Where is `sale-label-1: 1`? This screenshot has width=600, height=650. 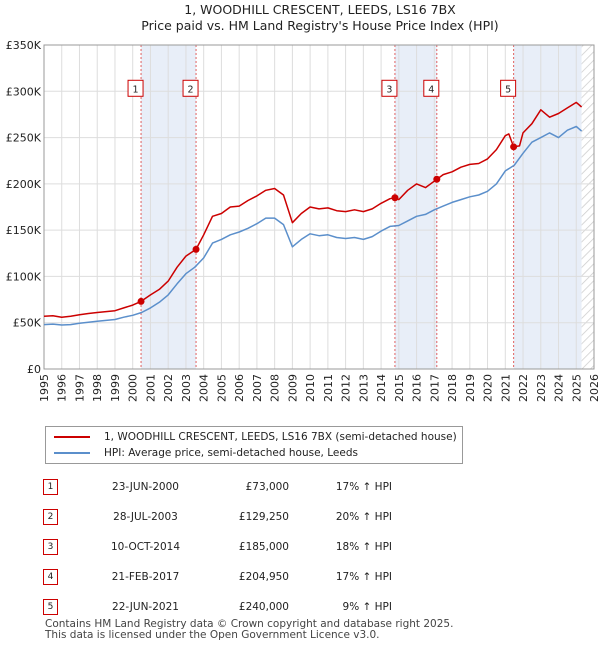
sale-label-1: 1 is located at coordinates (136, 89).